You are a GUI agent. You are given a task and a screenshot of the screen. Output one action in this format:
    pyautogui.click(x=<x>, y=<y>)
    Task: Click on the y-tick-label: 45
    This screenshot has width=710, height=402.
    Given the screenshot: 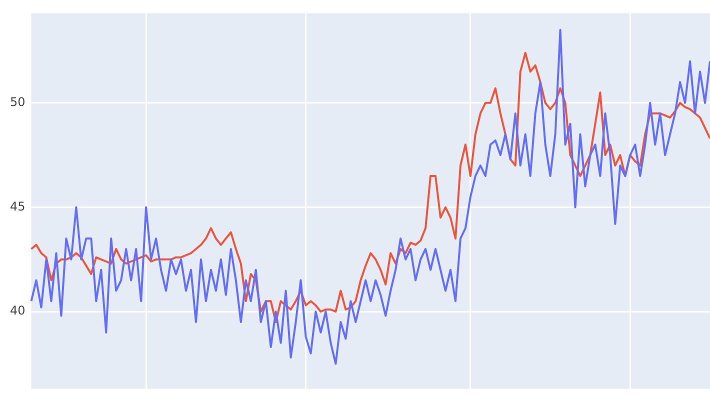 What is the action you would take?
    pyautogui.click(x=18, y=206)
    